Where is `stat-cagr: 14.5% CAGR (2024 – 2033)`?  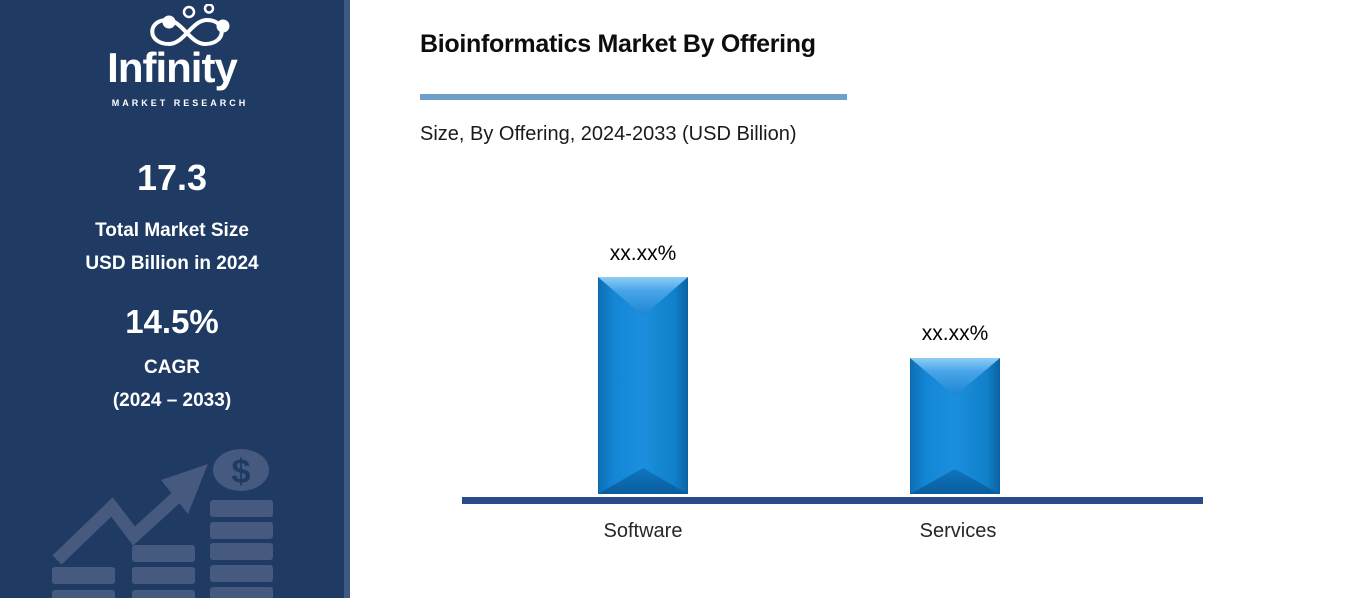
stat-cagr: 14.5% CAGR (2024 – 2033) is located at coordinates (172, 358).